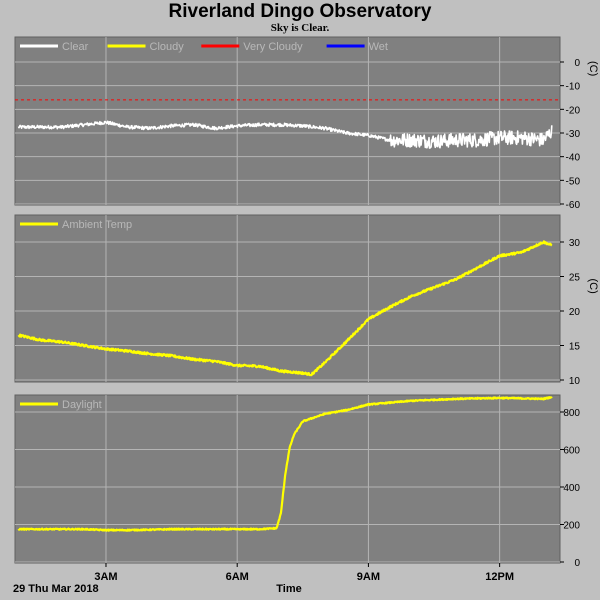  Describe the element at coordinates (273, 47) in the screenshot. I see `legend-label: Very Cloudy` at that location.